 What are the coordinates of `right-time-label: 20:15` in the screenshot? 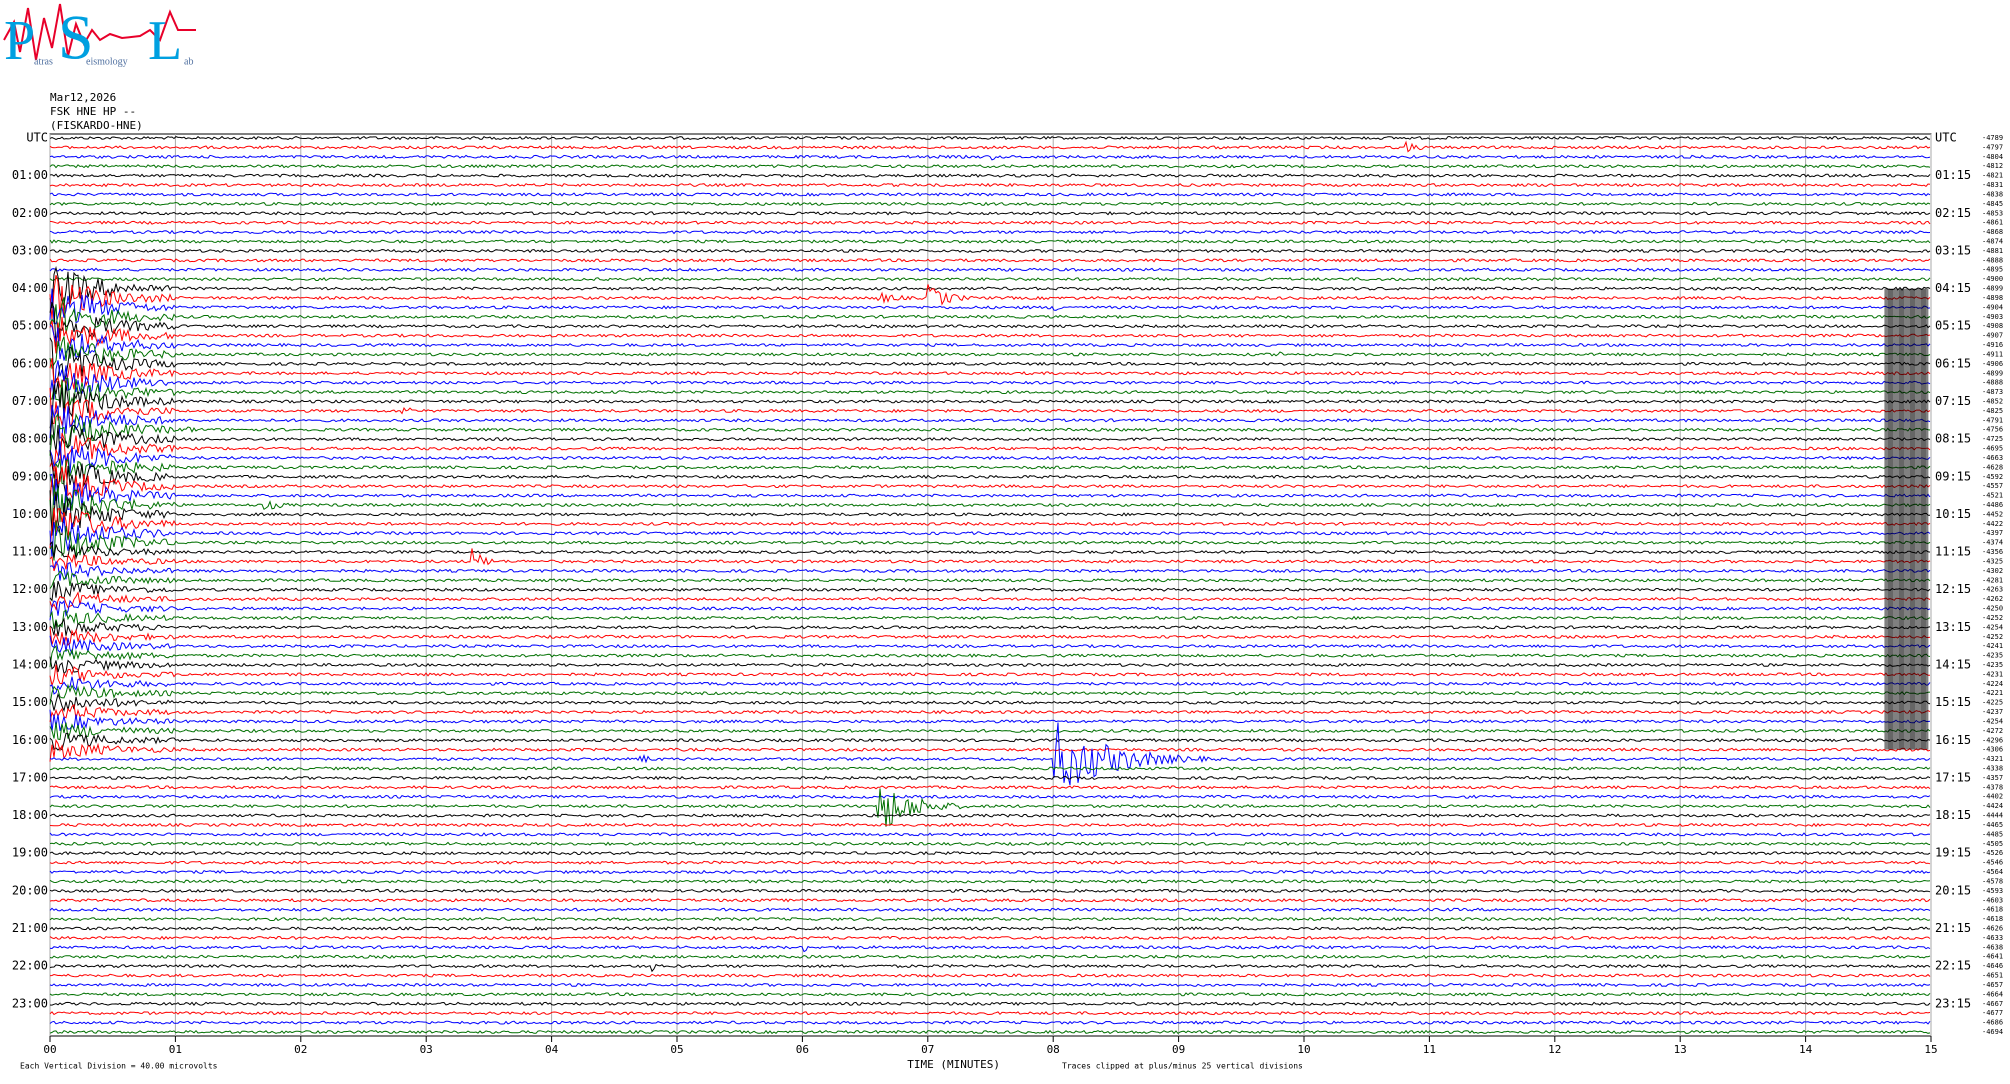 It's located at (1953, 890).